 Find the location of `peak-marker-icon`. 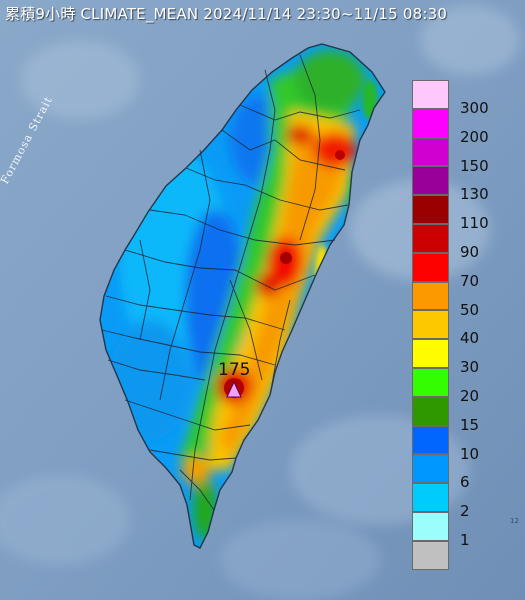

peak-marker-icon is located at coordinates (234, 389).